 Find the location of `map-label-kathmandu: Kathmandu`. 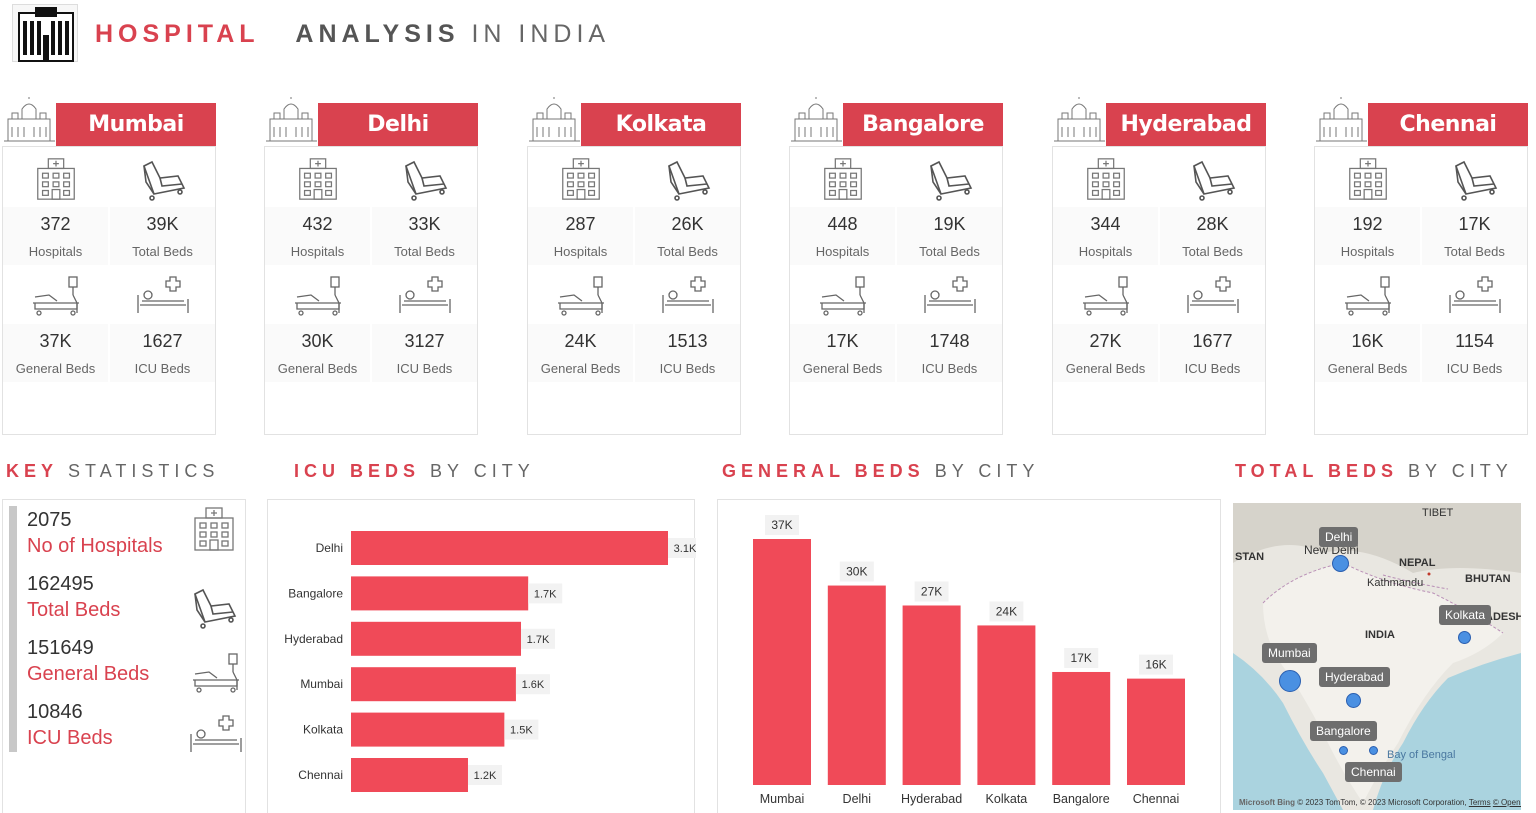

map-label-kathmandu: Kathmandu is located at coordinates (1395, 583).